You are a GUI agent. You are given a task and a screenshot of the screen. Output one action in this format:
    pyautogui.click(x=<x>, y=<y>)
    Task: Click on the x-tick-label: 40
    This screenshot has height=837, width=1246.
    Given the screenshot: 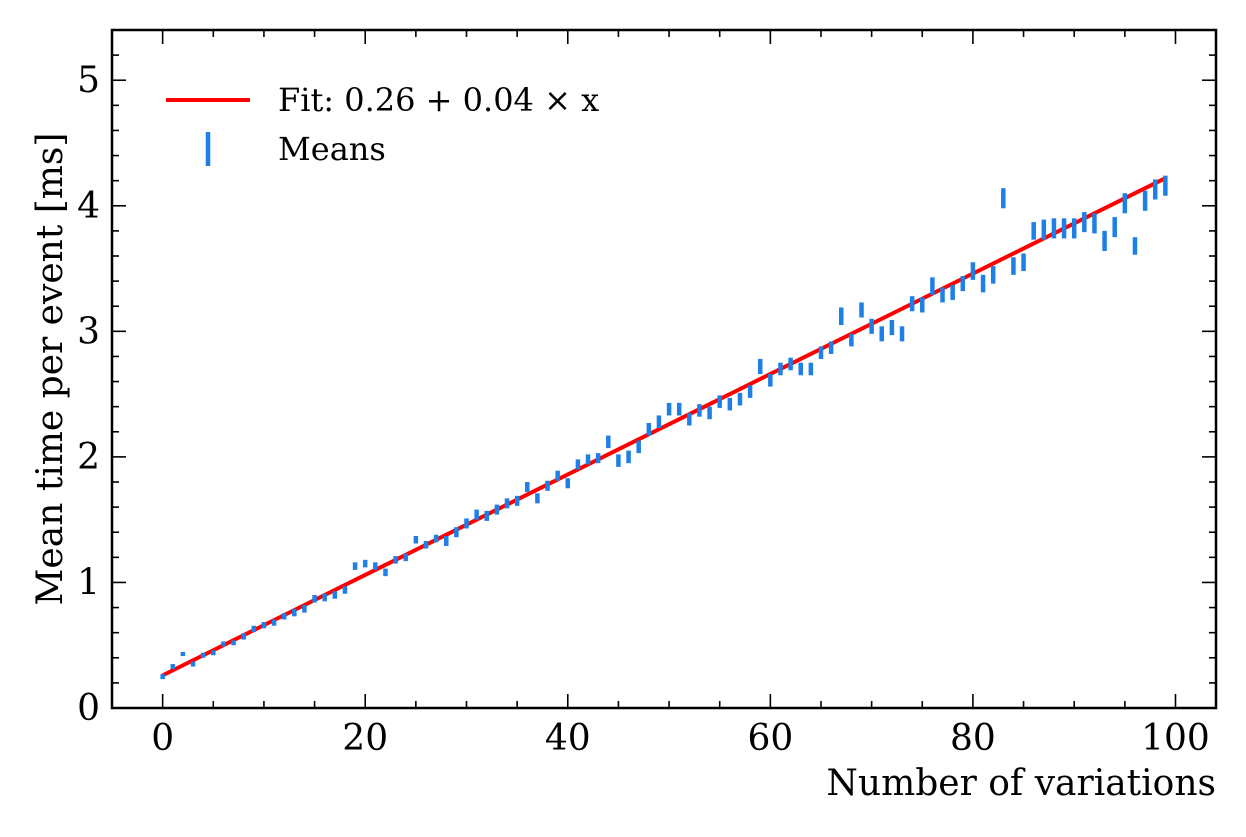 What is the action you would take?
    pyautogui.click(x=568, y=738)
    